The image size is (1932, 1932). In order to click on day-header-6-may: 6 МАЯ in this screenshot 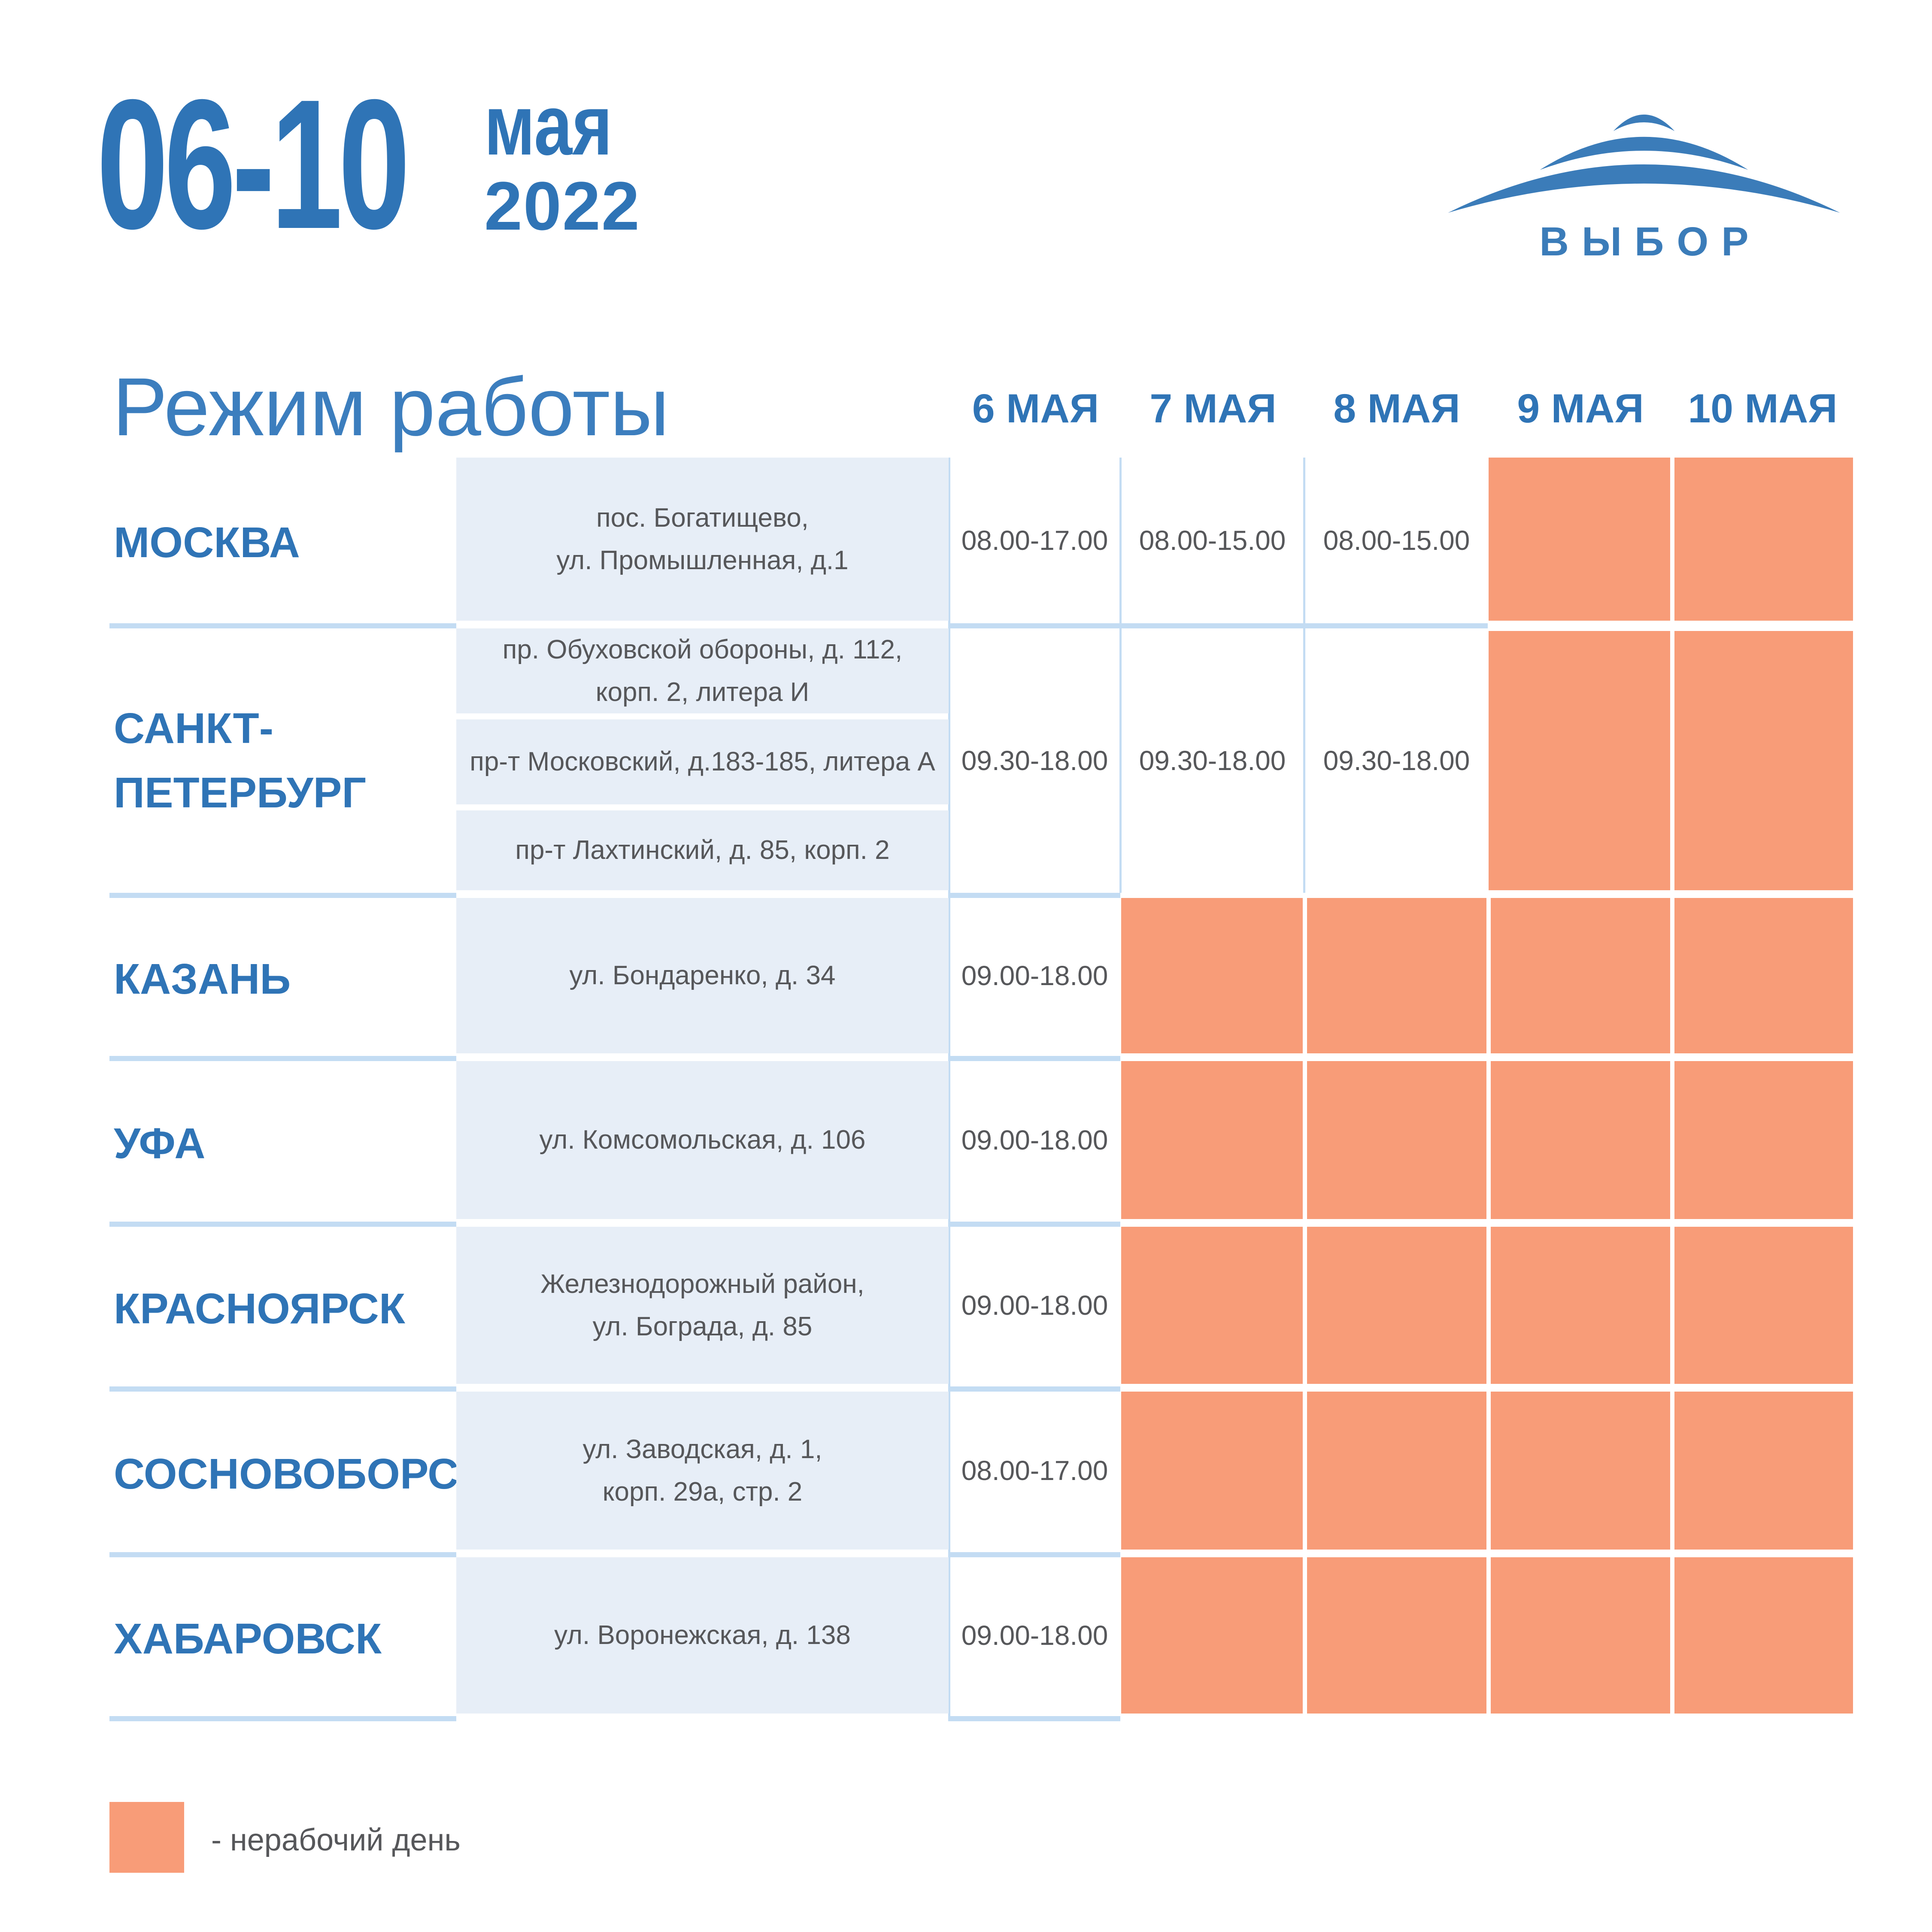, I will do `click(1035, 408)`.